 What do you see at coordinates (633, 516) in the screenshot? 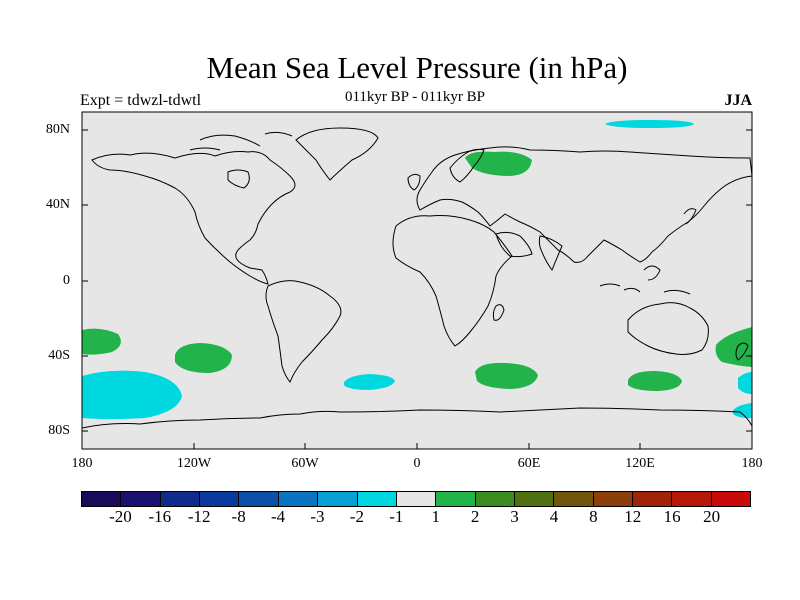
I see `colorbar-label: 12` at bounding box center [633, 516].